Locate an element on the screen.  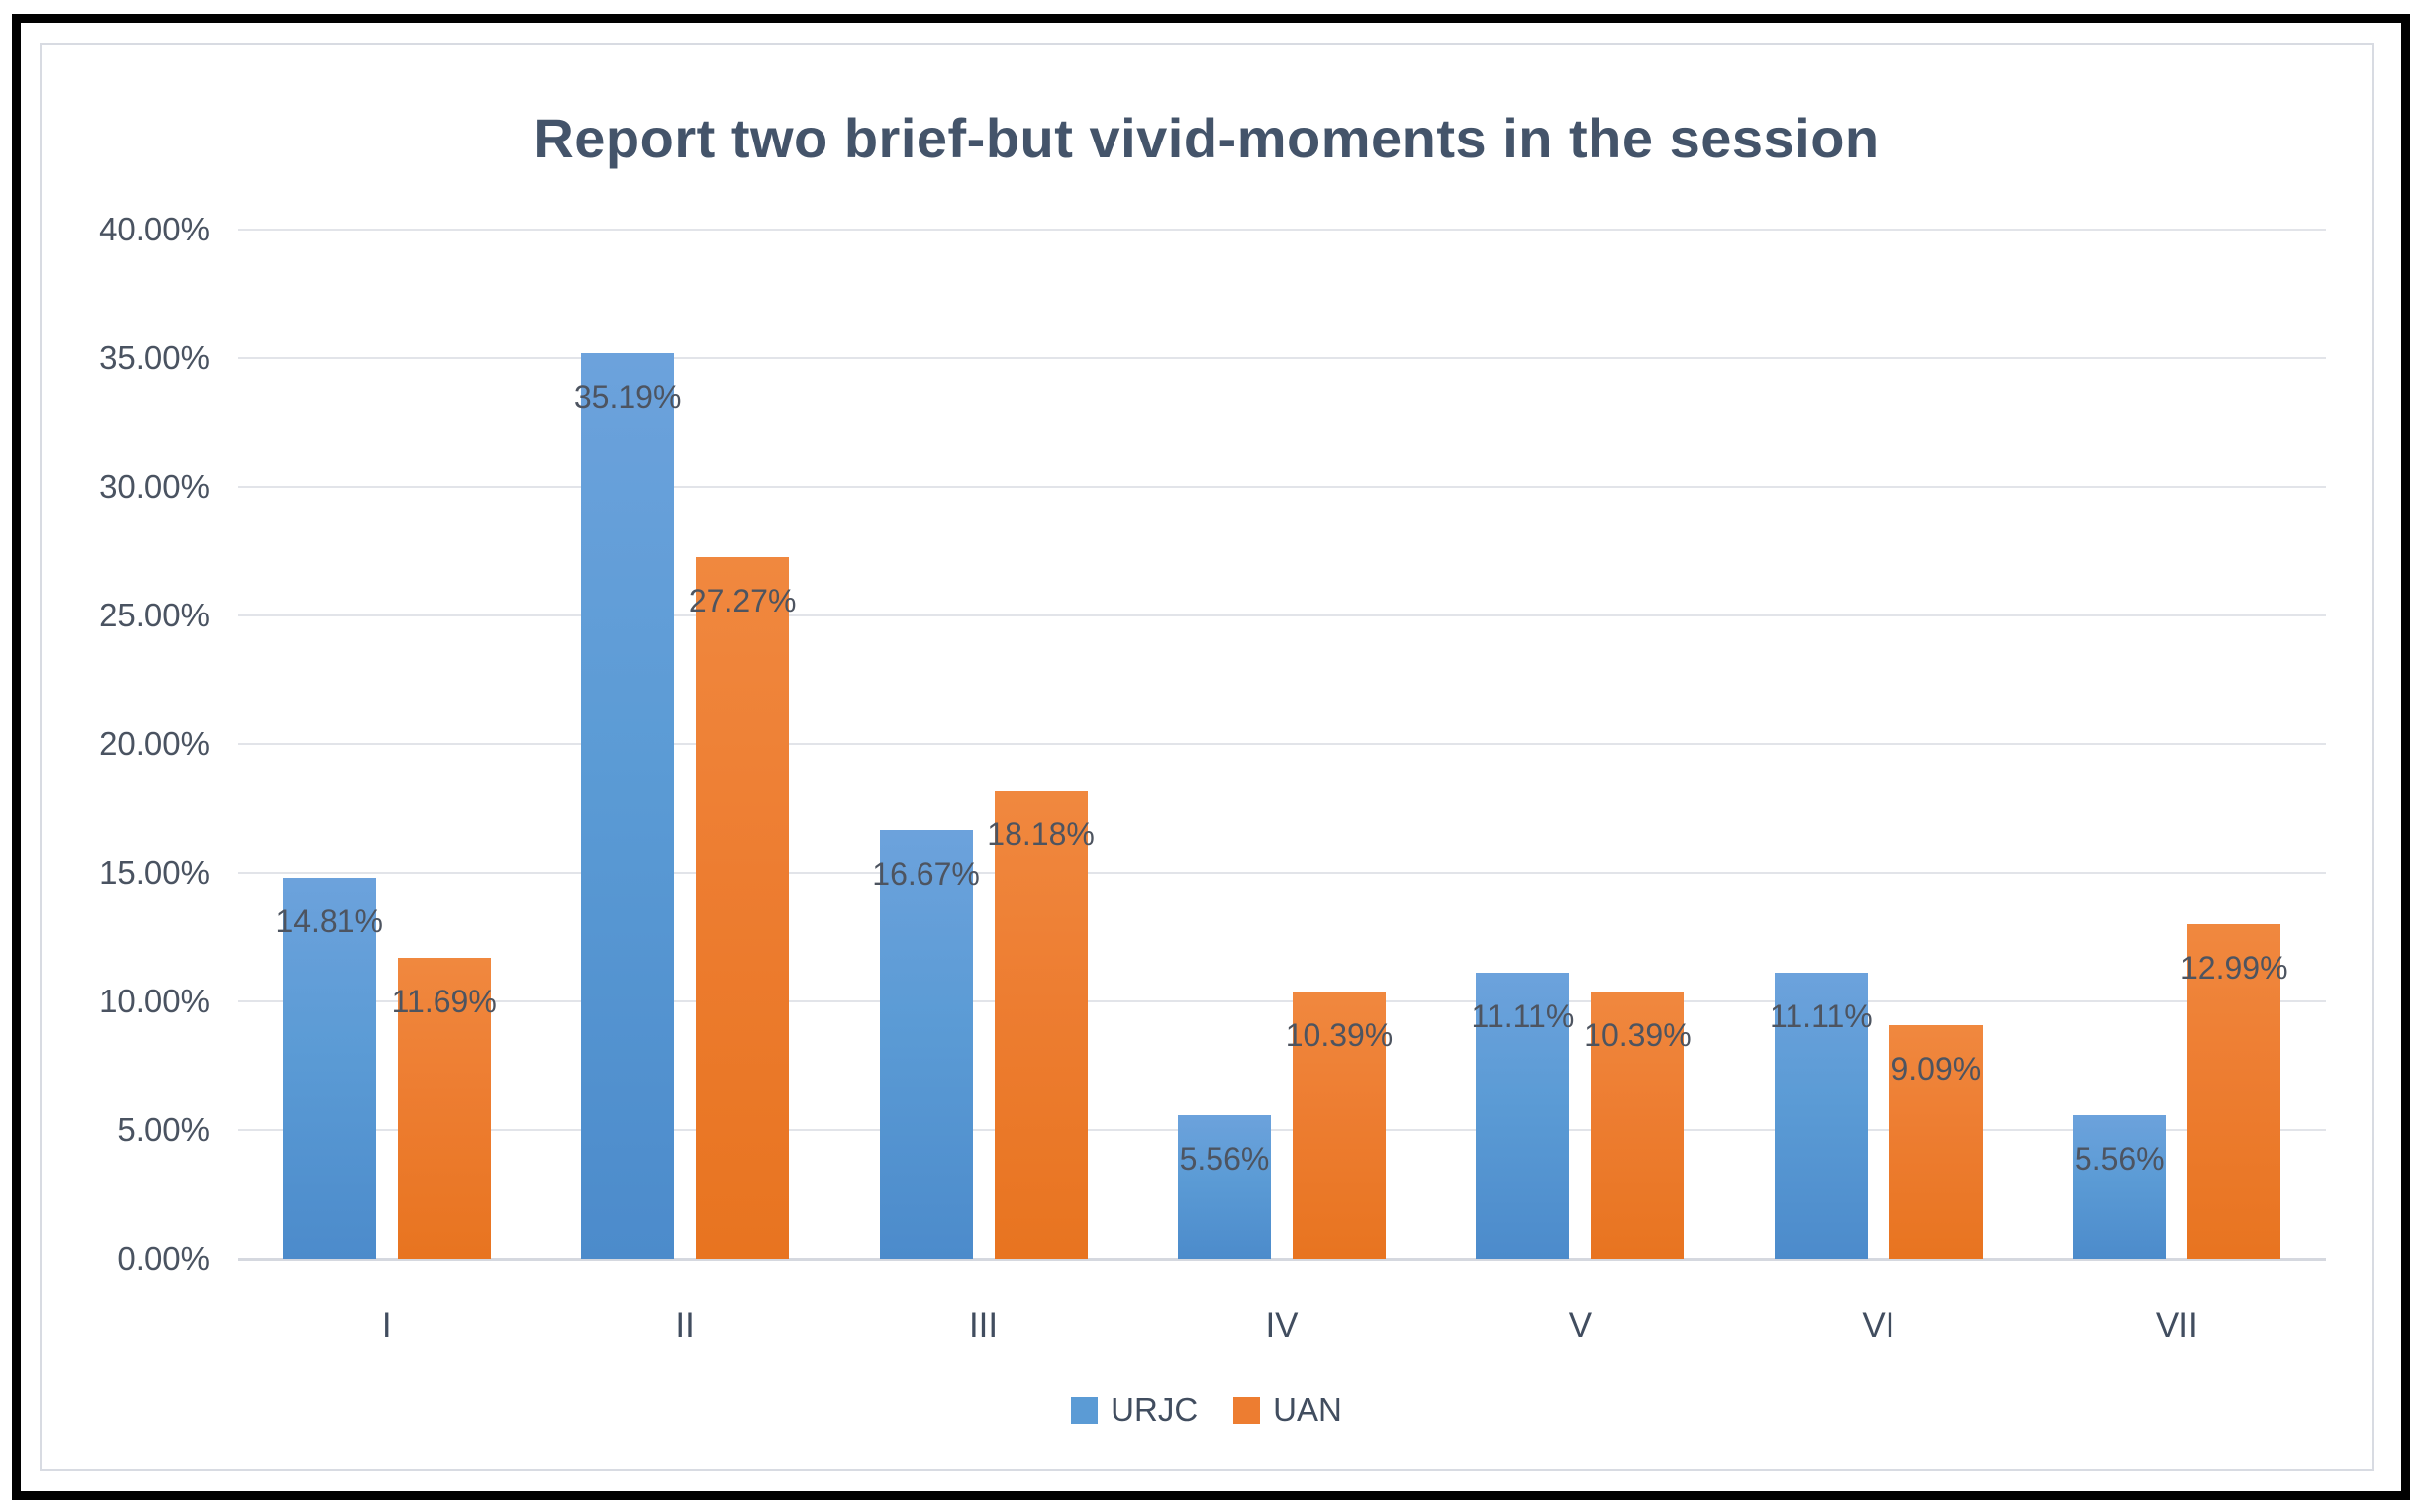
y-axis-tick-label: 25.00% is located at coordinates (154, 615).